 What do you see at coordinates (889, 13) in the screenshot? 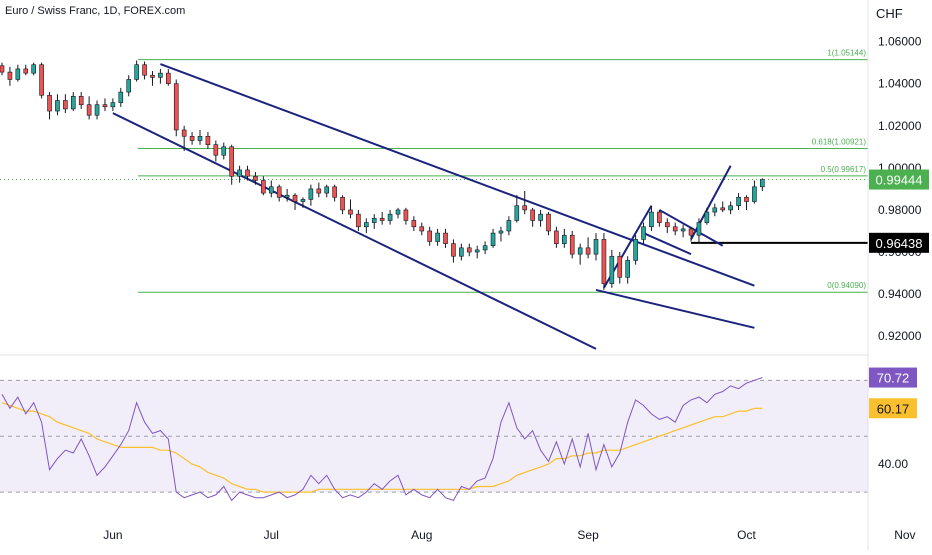
I see `currency-label: CHF` at bounding box center [889, 13].